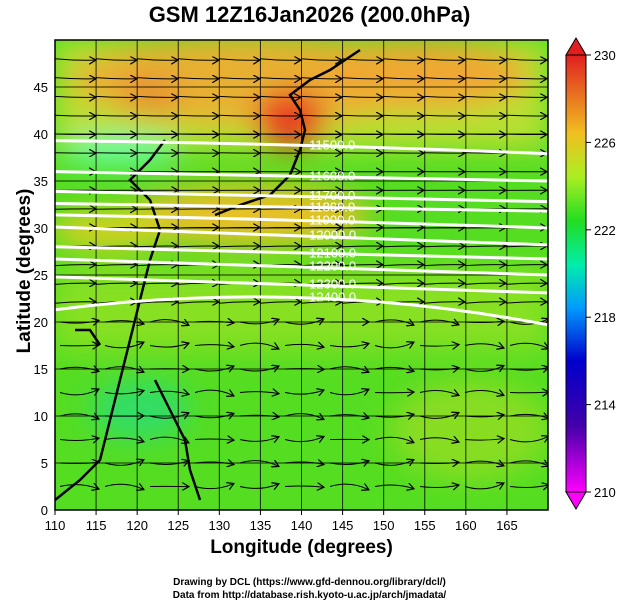 This screenshot has width=619, height=605. I want to click on x-tick-label: 145, so click(343, 525).